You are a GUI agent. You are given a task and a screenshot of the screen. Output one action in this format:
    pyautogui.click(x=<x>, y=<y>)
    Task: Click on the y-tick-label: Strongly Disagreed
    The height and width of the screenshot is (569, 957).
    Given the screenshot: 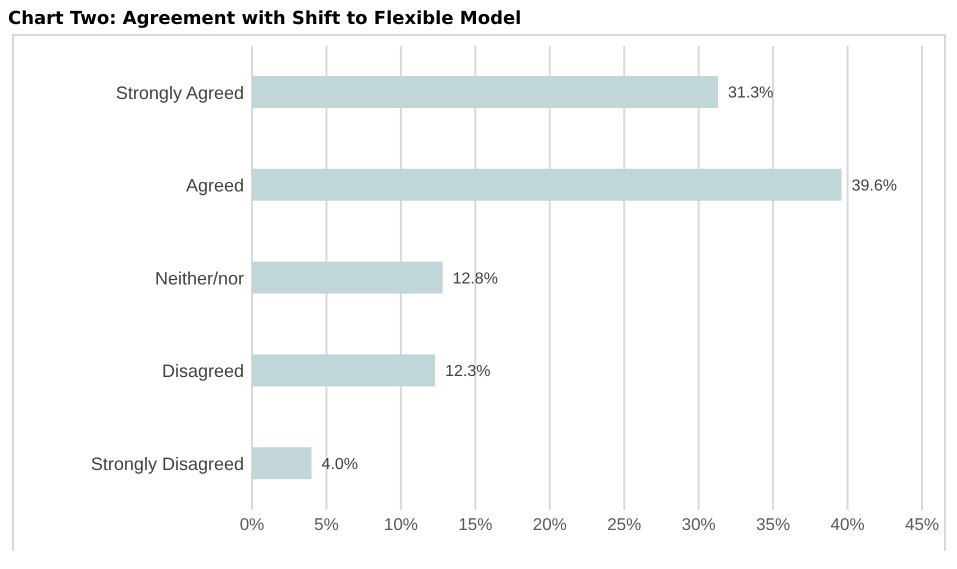 What is the action you would take?
    pyautogui.click(x=167, y=464)
    